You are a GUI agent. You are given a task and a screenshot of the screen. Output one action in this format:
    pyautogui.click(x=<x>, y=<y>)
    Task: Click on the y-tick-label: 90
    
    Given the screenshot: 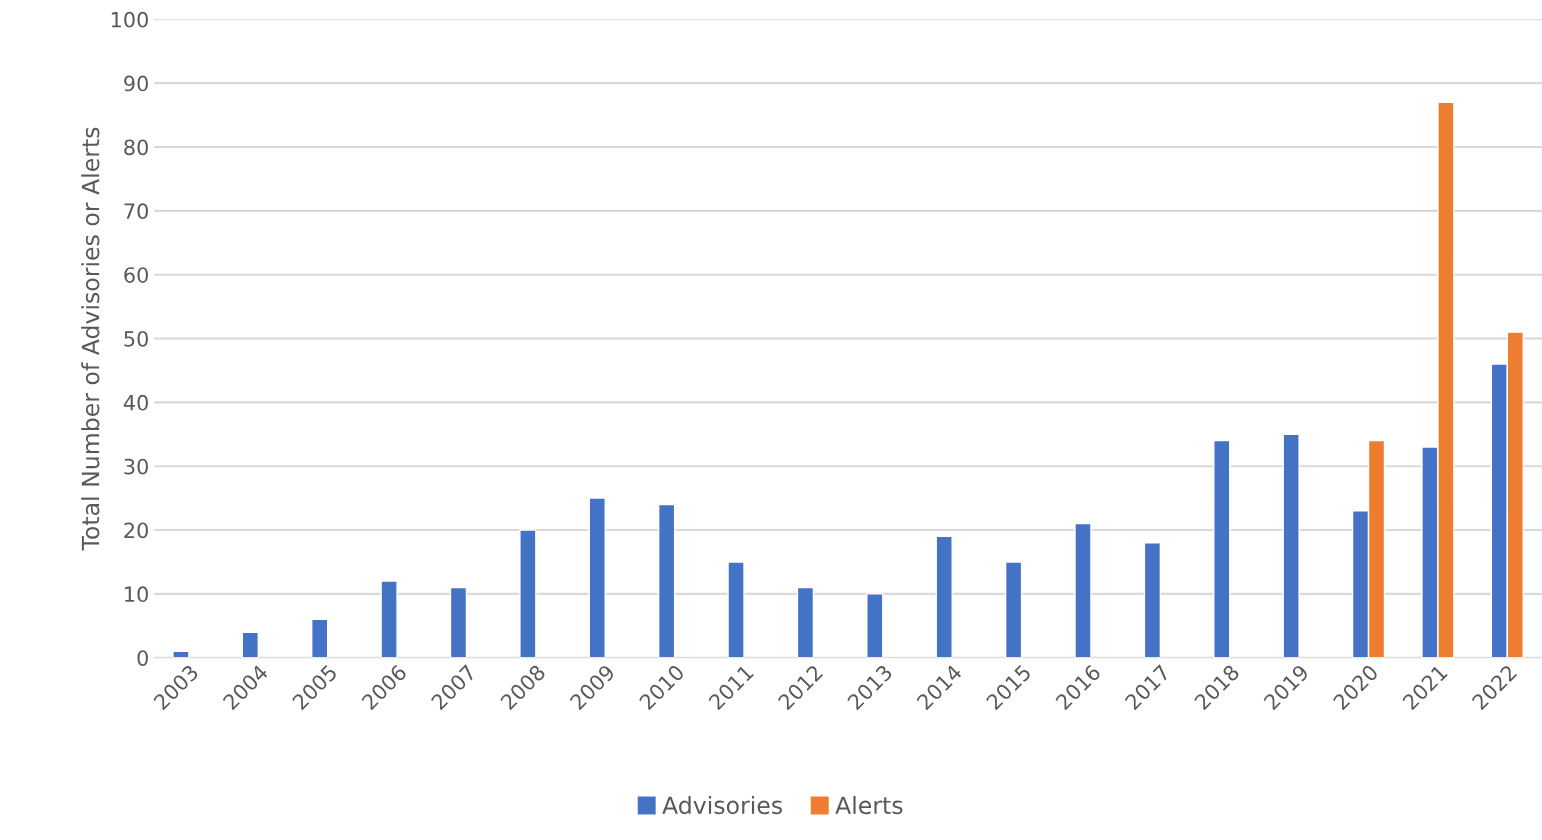 What is the action you would take?
    pyautogui.click(x=136, y=83)
    